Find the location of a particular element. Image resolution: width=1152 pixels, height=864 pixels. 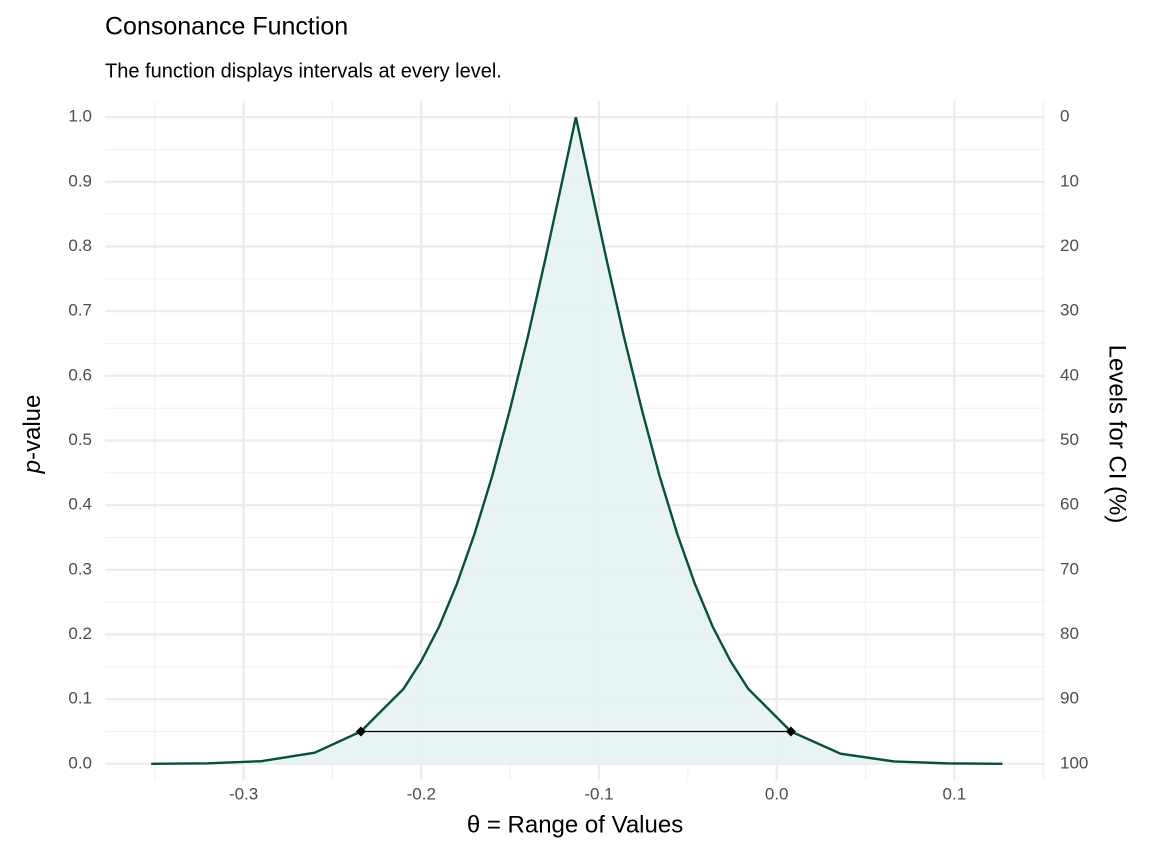

x-tick-label: -0.1 is located at coordinates (598, 793).